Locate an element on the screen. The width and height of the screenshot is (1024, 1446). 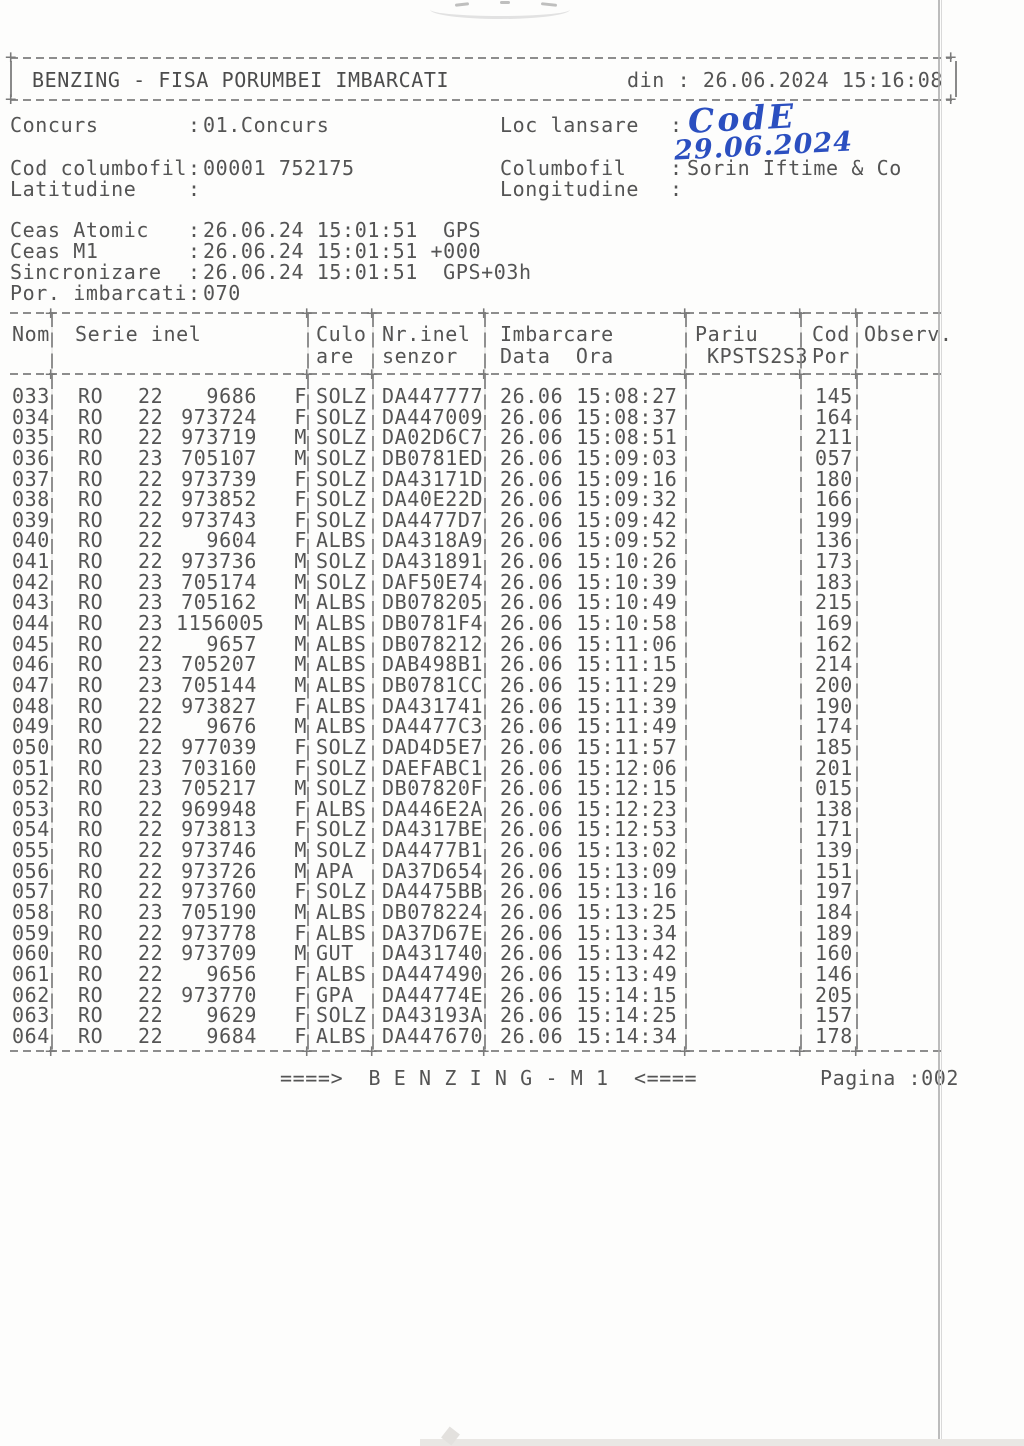
scan-edge-shadow is located at coordinates (722, 1442).